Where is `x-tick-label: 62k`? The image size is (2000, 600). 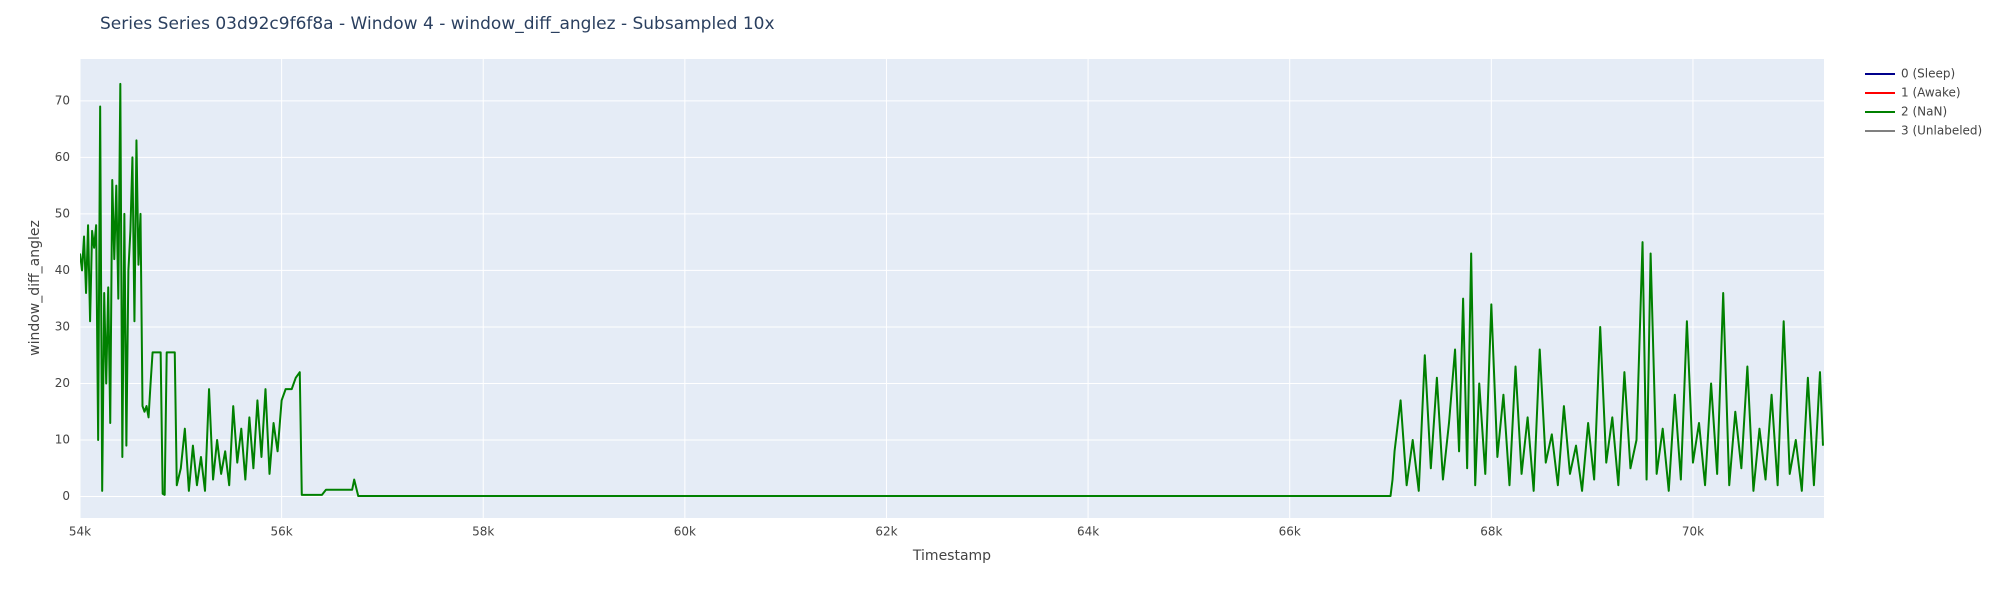 x-tick-label: 62k is located at coordinates (886, 532).